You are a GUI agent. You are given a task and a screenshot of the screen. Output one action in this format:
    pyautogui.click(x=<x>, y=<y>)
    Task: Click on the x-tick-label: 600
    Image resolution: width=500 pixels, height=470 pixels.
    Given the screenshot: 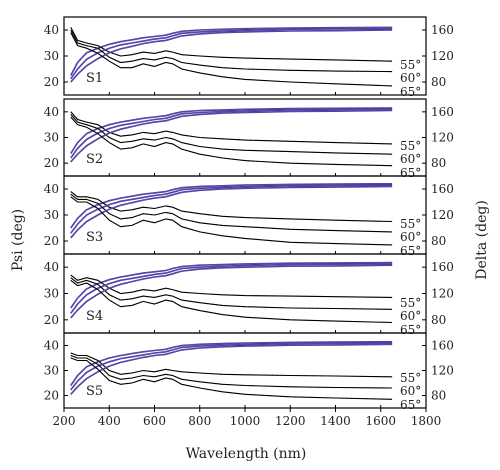 What is the action you would take?
    pyautogui.click(x=154, y=421)
    